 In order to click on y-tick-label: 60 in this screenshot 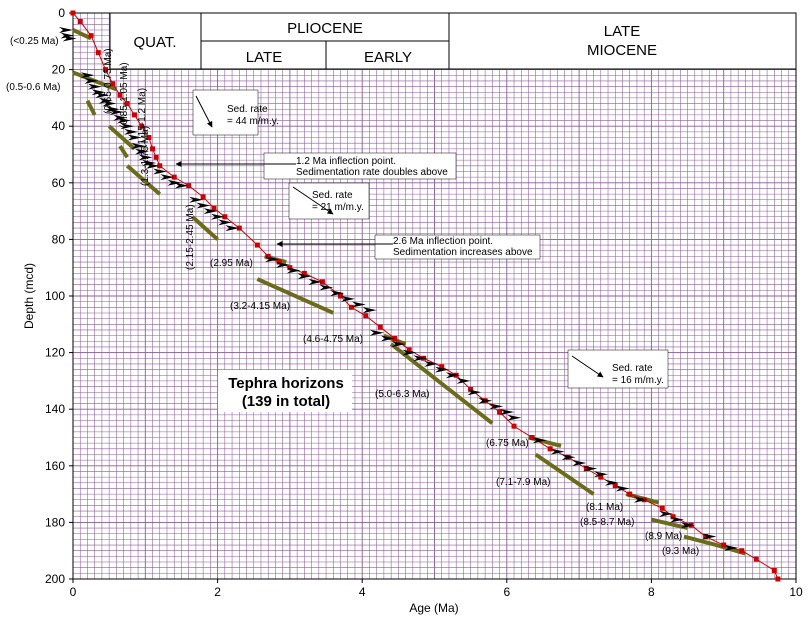, I will do `click(59, 183)`.